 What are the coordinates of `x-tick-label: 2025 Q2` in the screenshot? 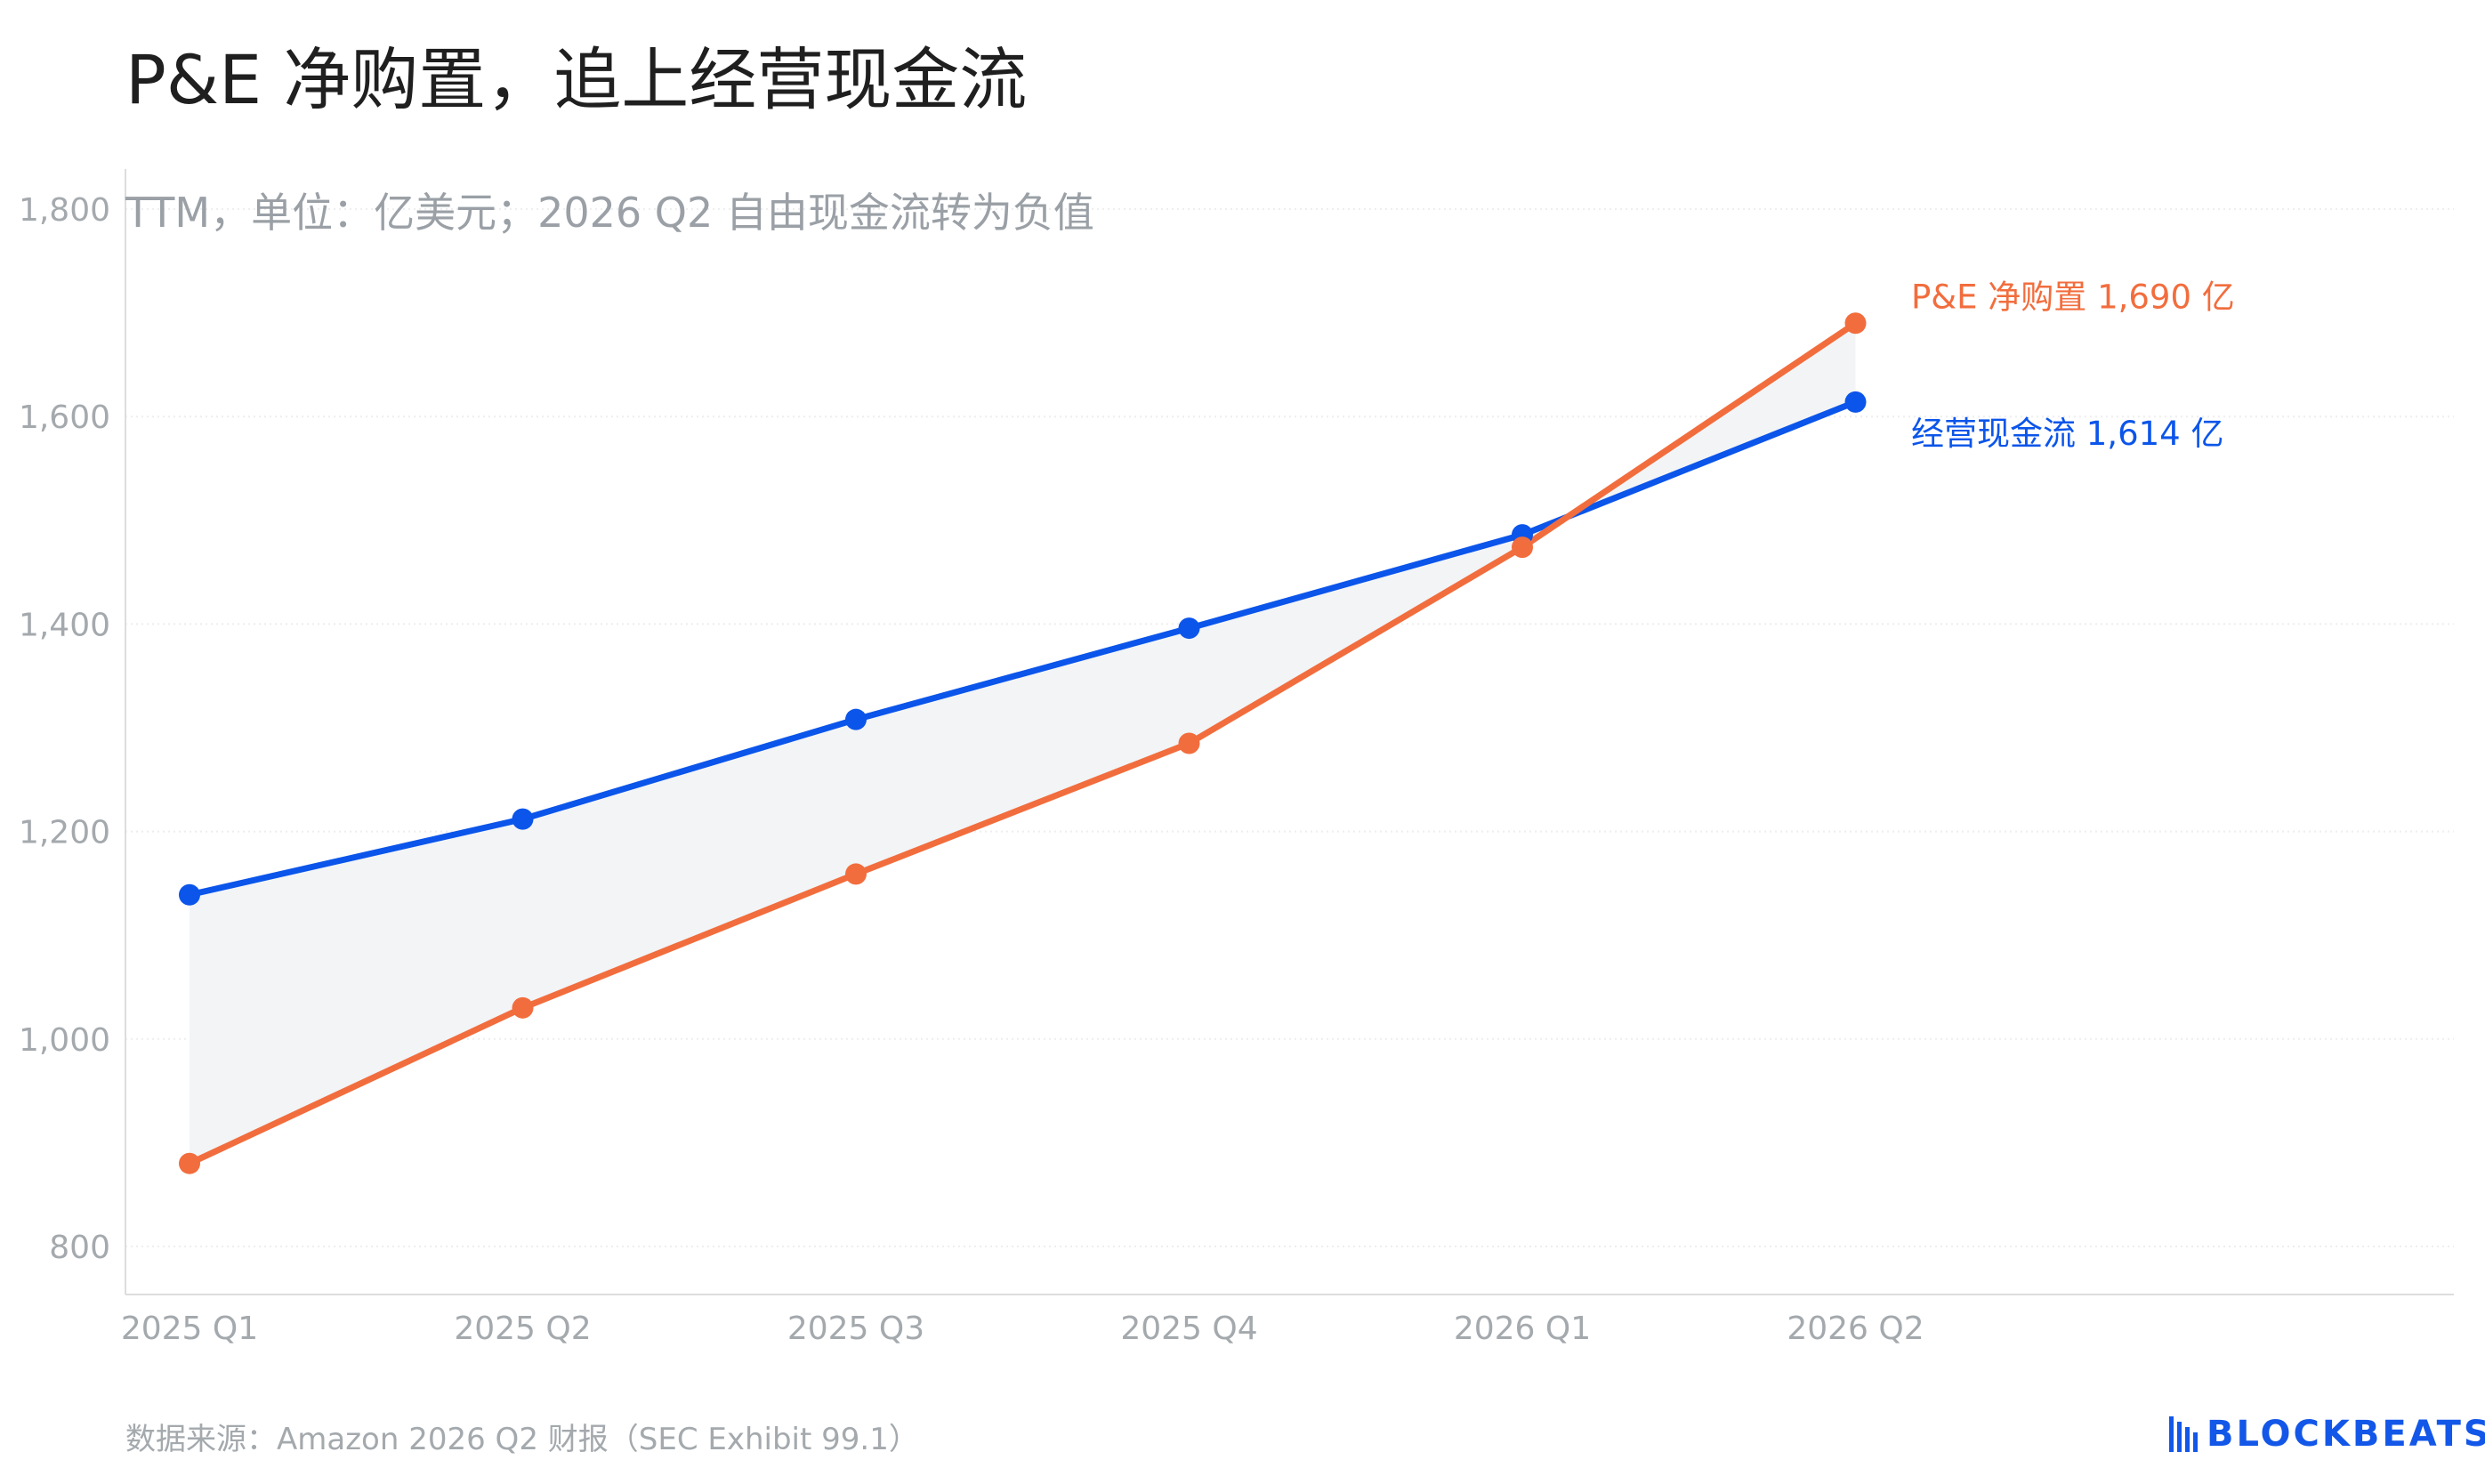 It's located at (522, 1329).